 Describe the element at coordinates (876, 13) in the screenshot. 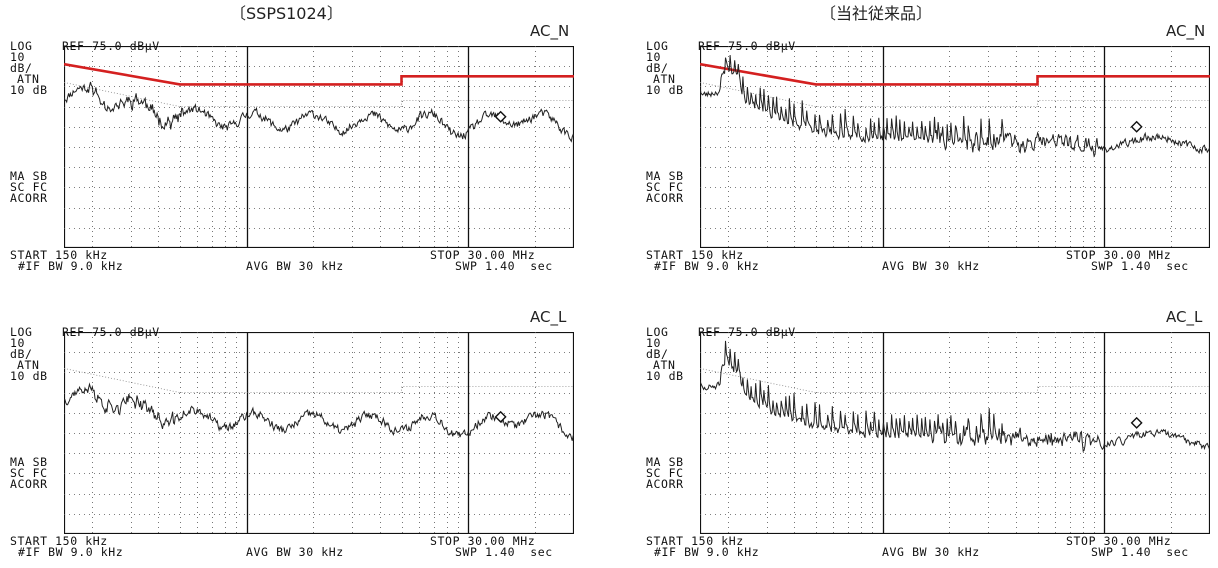

I see `column-title-right: 〔当社従来品〕` at that location.